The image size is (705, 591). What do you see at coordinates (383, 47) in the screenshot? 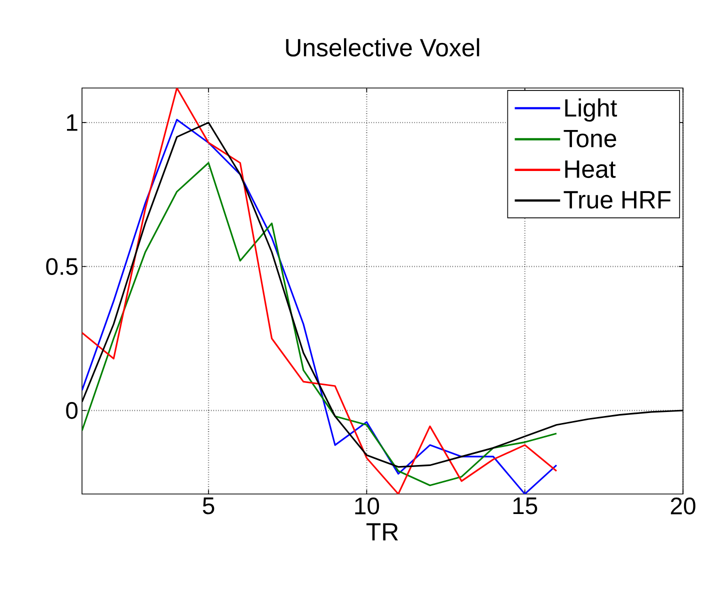
I see `chart-title: Unselective Voxel` at bounding box center [383, 47].